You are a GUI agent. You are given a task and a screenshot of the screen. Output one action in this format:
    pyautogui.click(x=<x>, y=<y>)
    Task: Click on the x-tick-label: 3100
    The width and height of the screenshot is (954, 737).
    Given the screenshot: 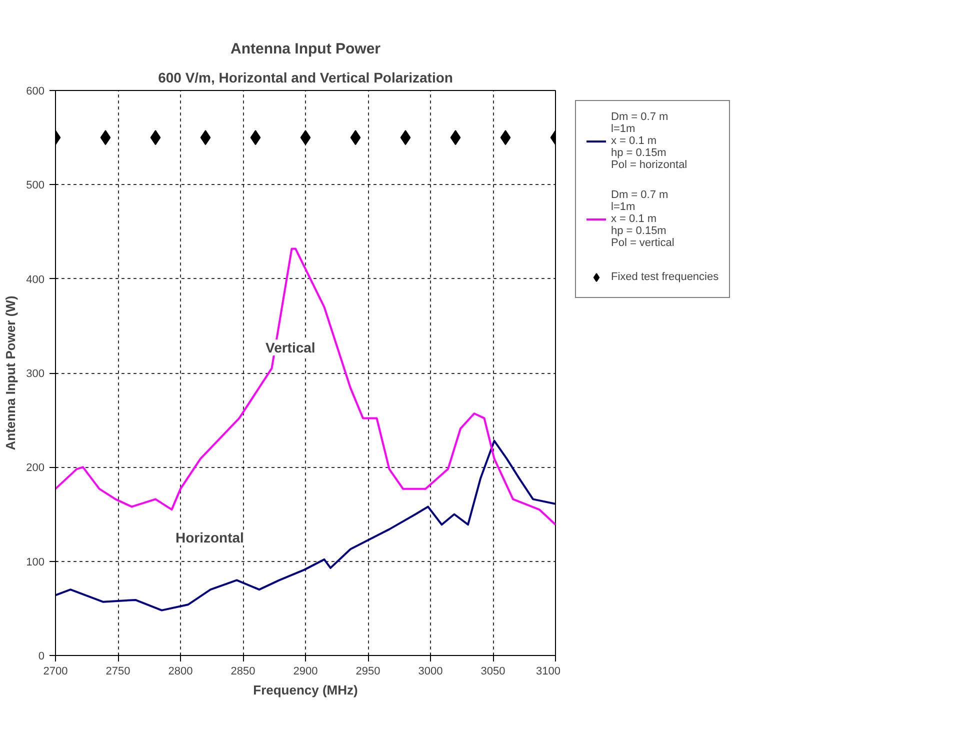 What is the action you would take?
    pyautogui.click(x=548, y=672)
    